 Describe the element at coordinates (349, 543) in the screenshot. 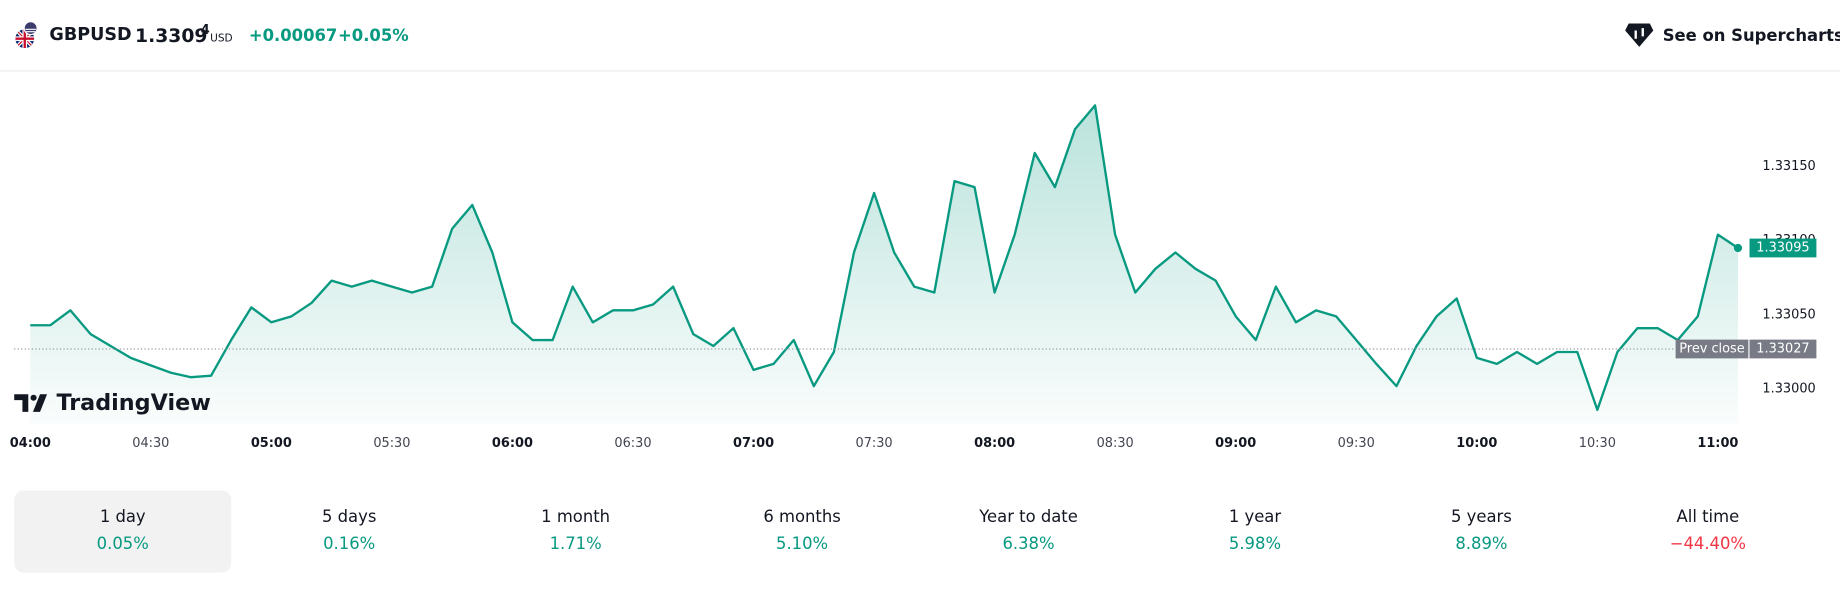

I see `period-change: 0.16%` at that location.